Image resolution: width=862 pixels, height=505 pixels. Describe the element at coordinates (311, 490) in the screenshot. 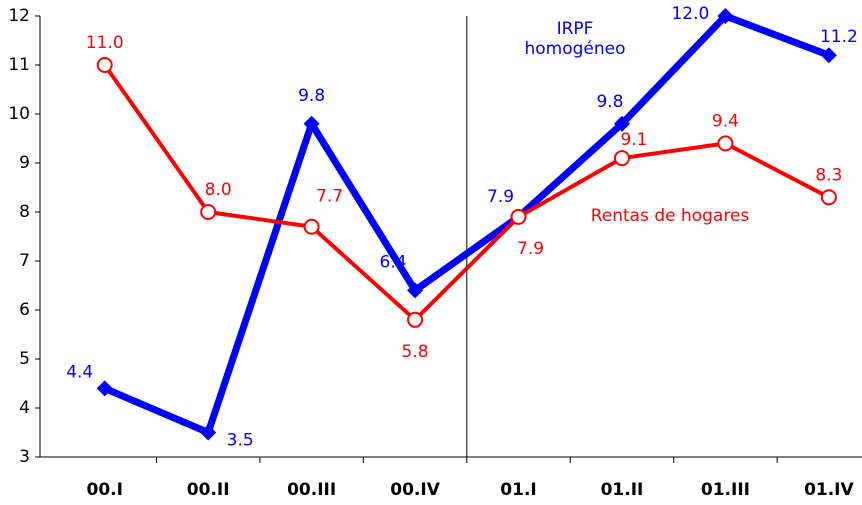

I see `x-tick-label: 00.III` at that location.